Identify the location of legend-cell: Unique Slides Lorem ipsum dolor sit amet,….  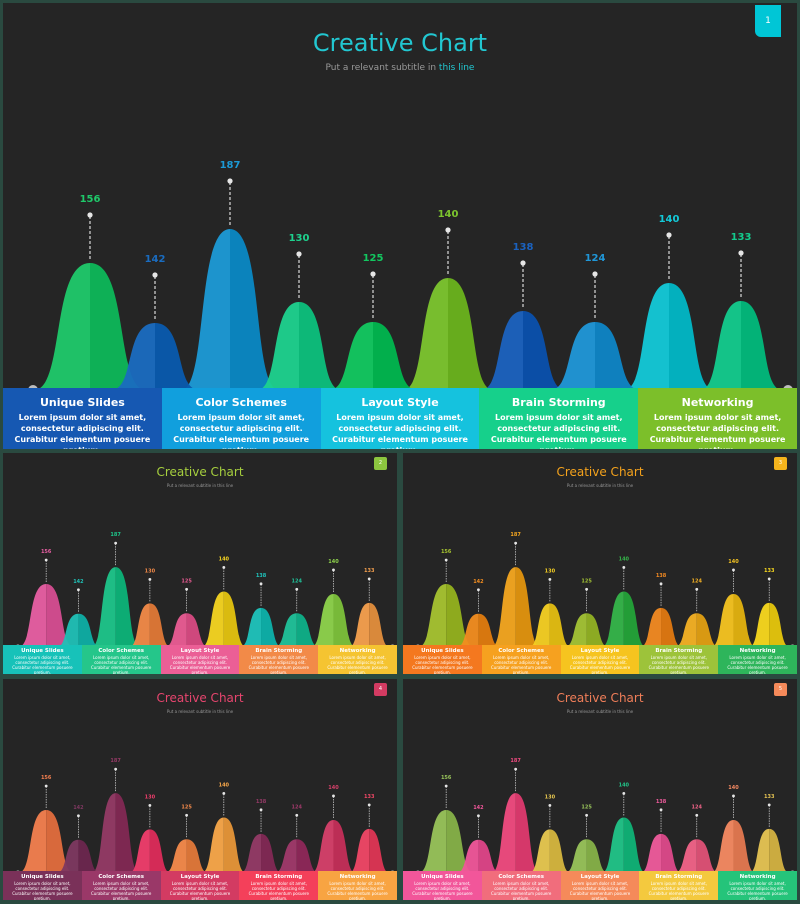
(82, 418).